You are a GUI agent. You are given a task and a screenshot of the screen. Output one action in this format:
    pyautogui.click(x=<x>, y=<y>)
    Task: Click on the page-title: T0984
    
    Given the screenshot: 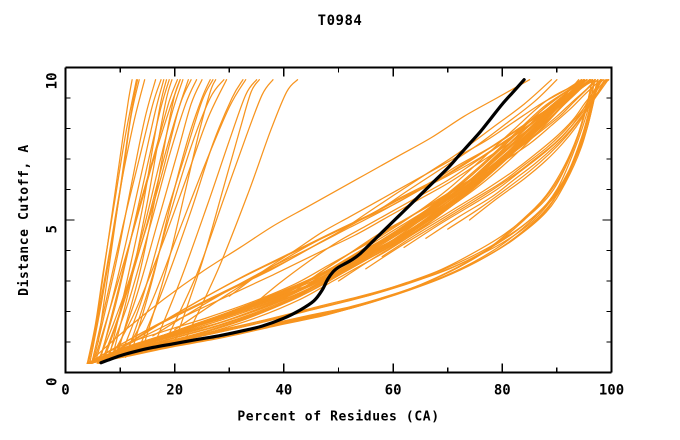 What is the action you would take?
    pyautogui.click(x=340, y=21)
    